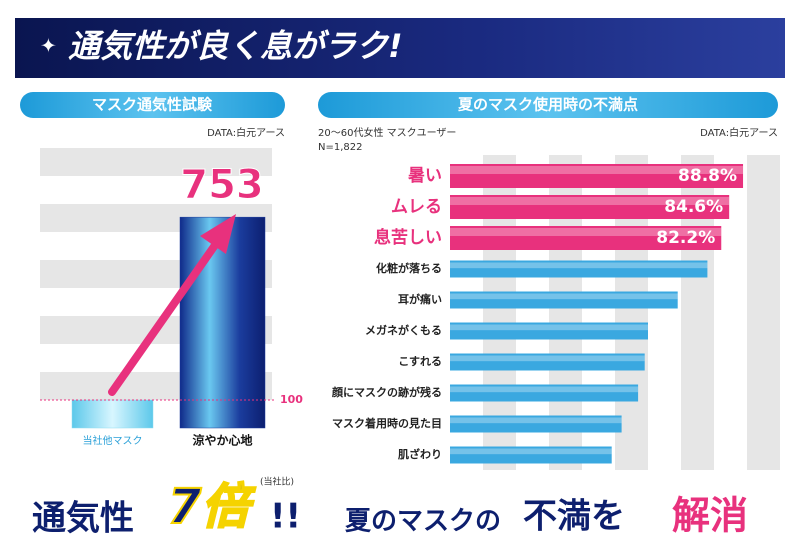 The image size is (800, 553). What do you see at coordinates (218, 234) in the screenshot?
I see `arrow-head` at bounding box center [218, 234].